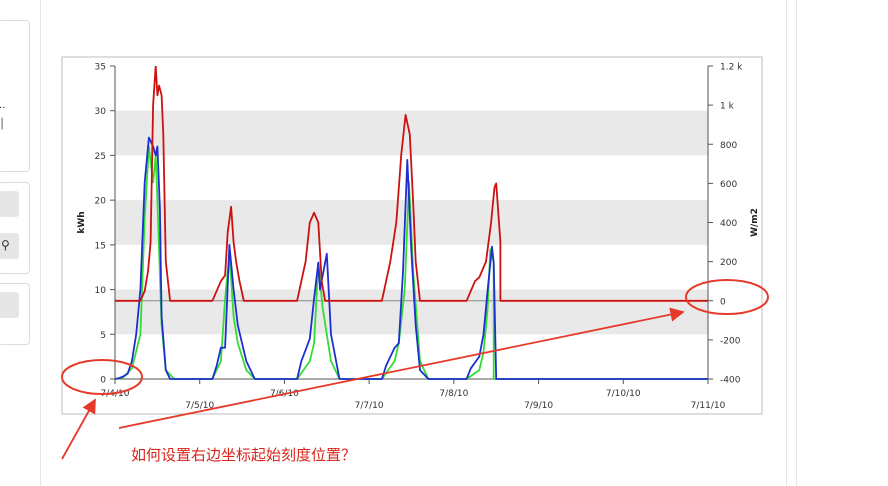  I want to click on x-tick-label: 7/5/10, so click(199, 406).